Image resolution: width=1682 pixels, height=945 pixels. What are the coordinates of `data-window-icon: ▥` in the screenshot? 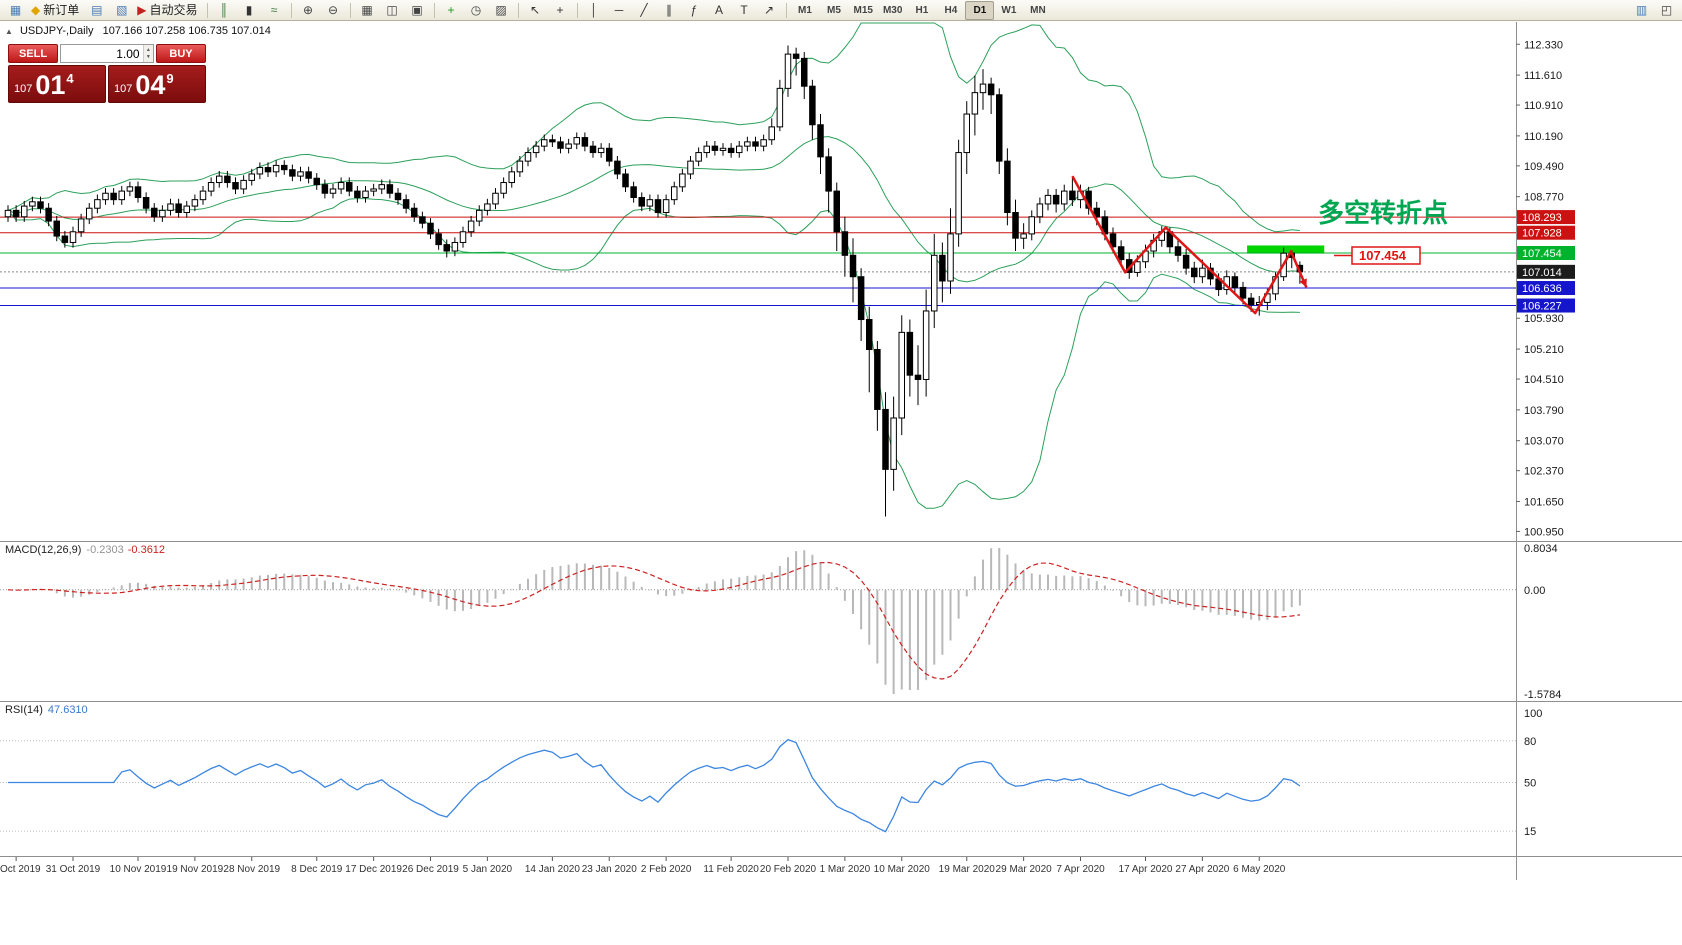 It's located at (1641, 10).